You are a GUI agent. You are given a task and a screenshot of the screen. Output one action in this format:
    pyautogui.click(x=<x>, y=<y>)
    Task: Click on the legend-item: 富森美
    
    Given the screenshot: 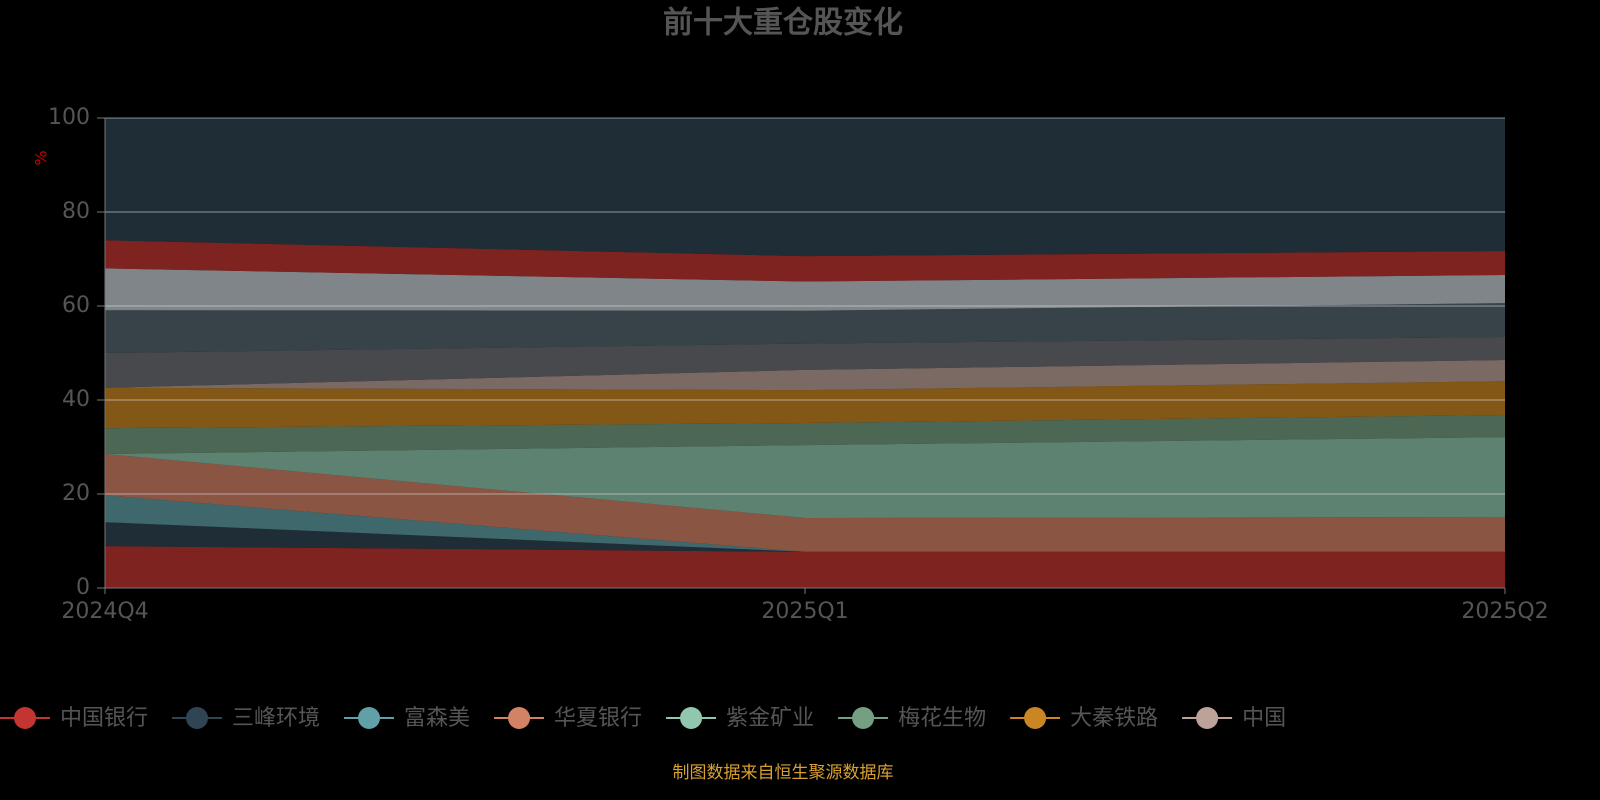 What is the action you would take?
    pyautogui.click(x=407, y=718)
    